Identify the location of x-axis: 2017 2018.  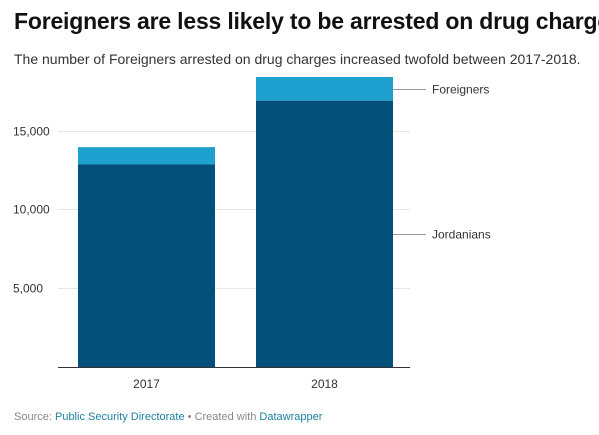
(235, 384).